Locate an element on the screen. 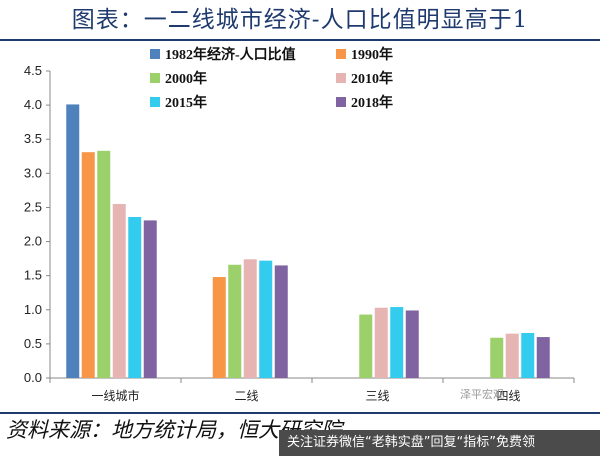 The height and width of the screenshot is (456, 600). legend-label: 2000年 is located at coordinates (186, 78).